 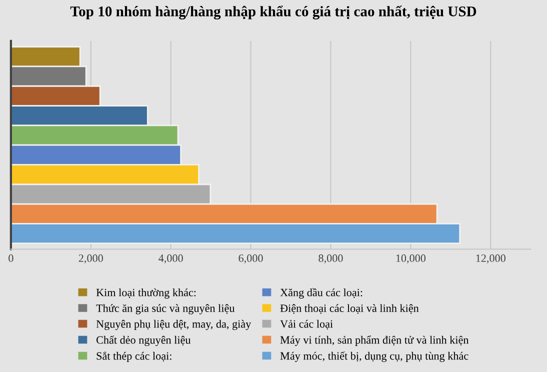 What do you see at coordinates (143, 341) in the screenshot?
I see `legend-label: Chất dẻo nguyên liệu` at bounding box center [143, 341].